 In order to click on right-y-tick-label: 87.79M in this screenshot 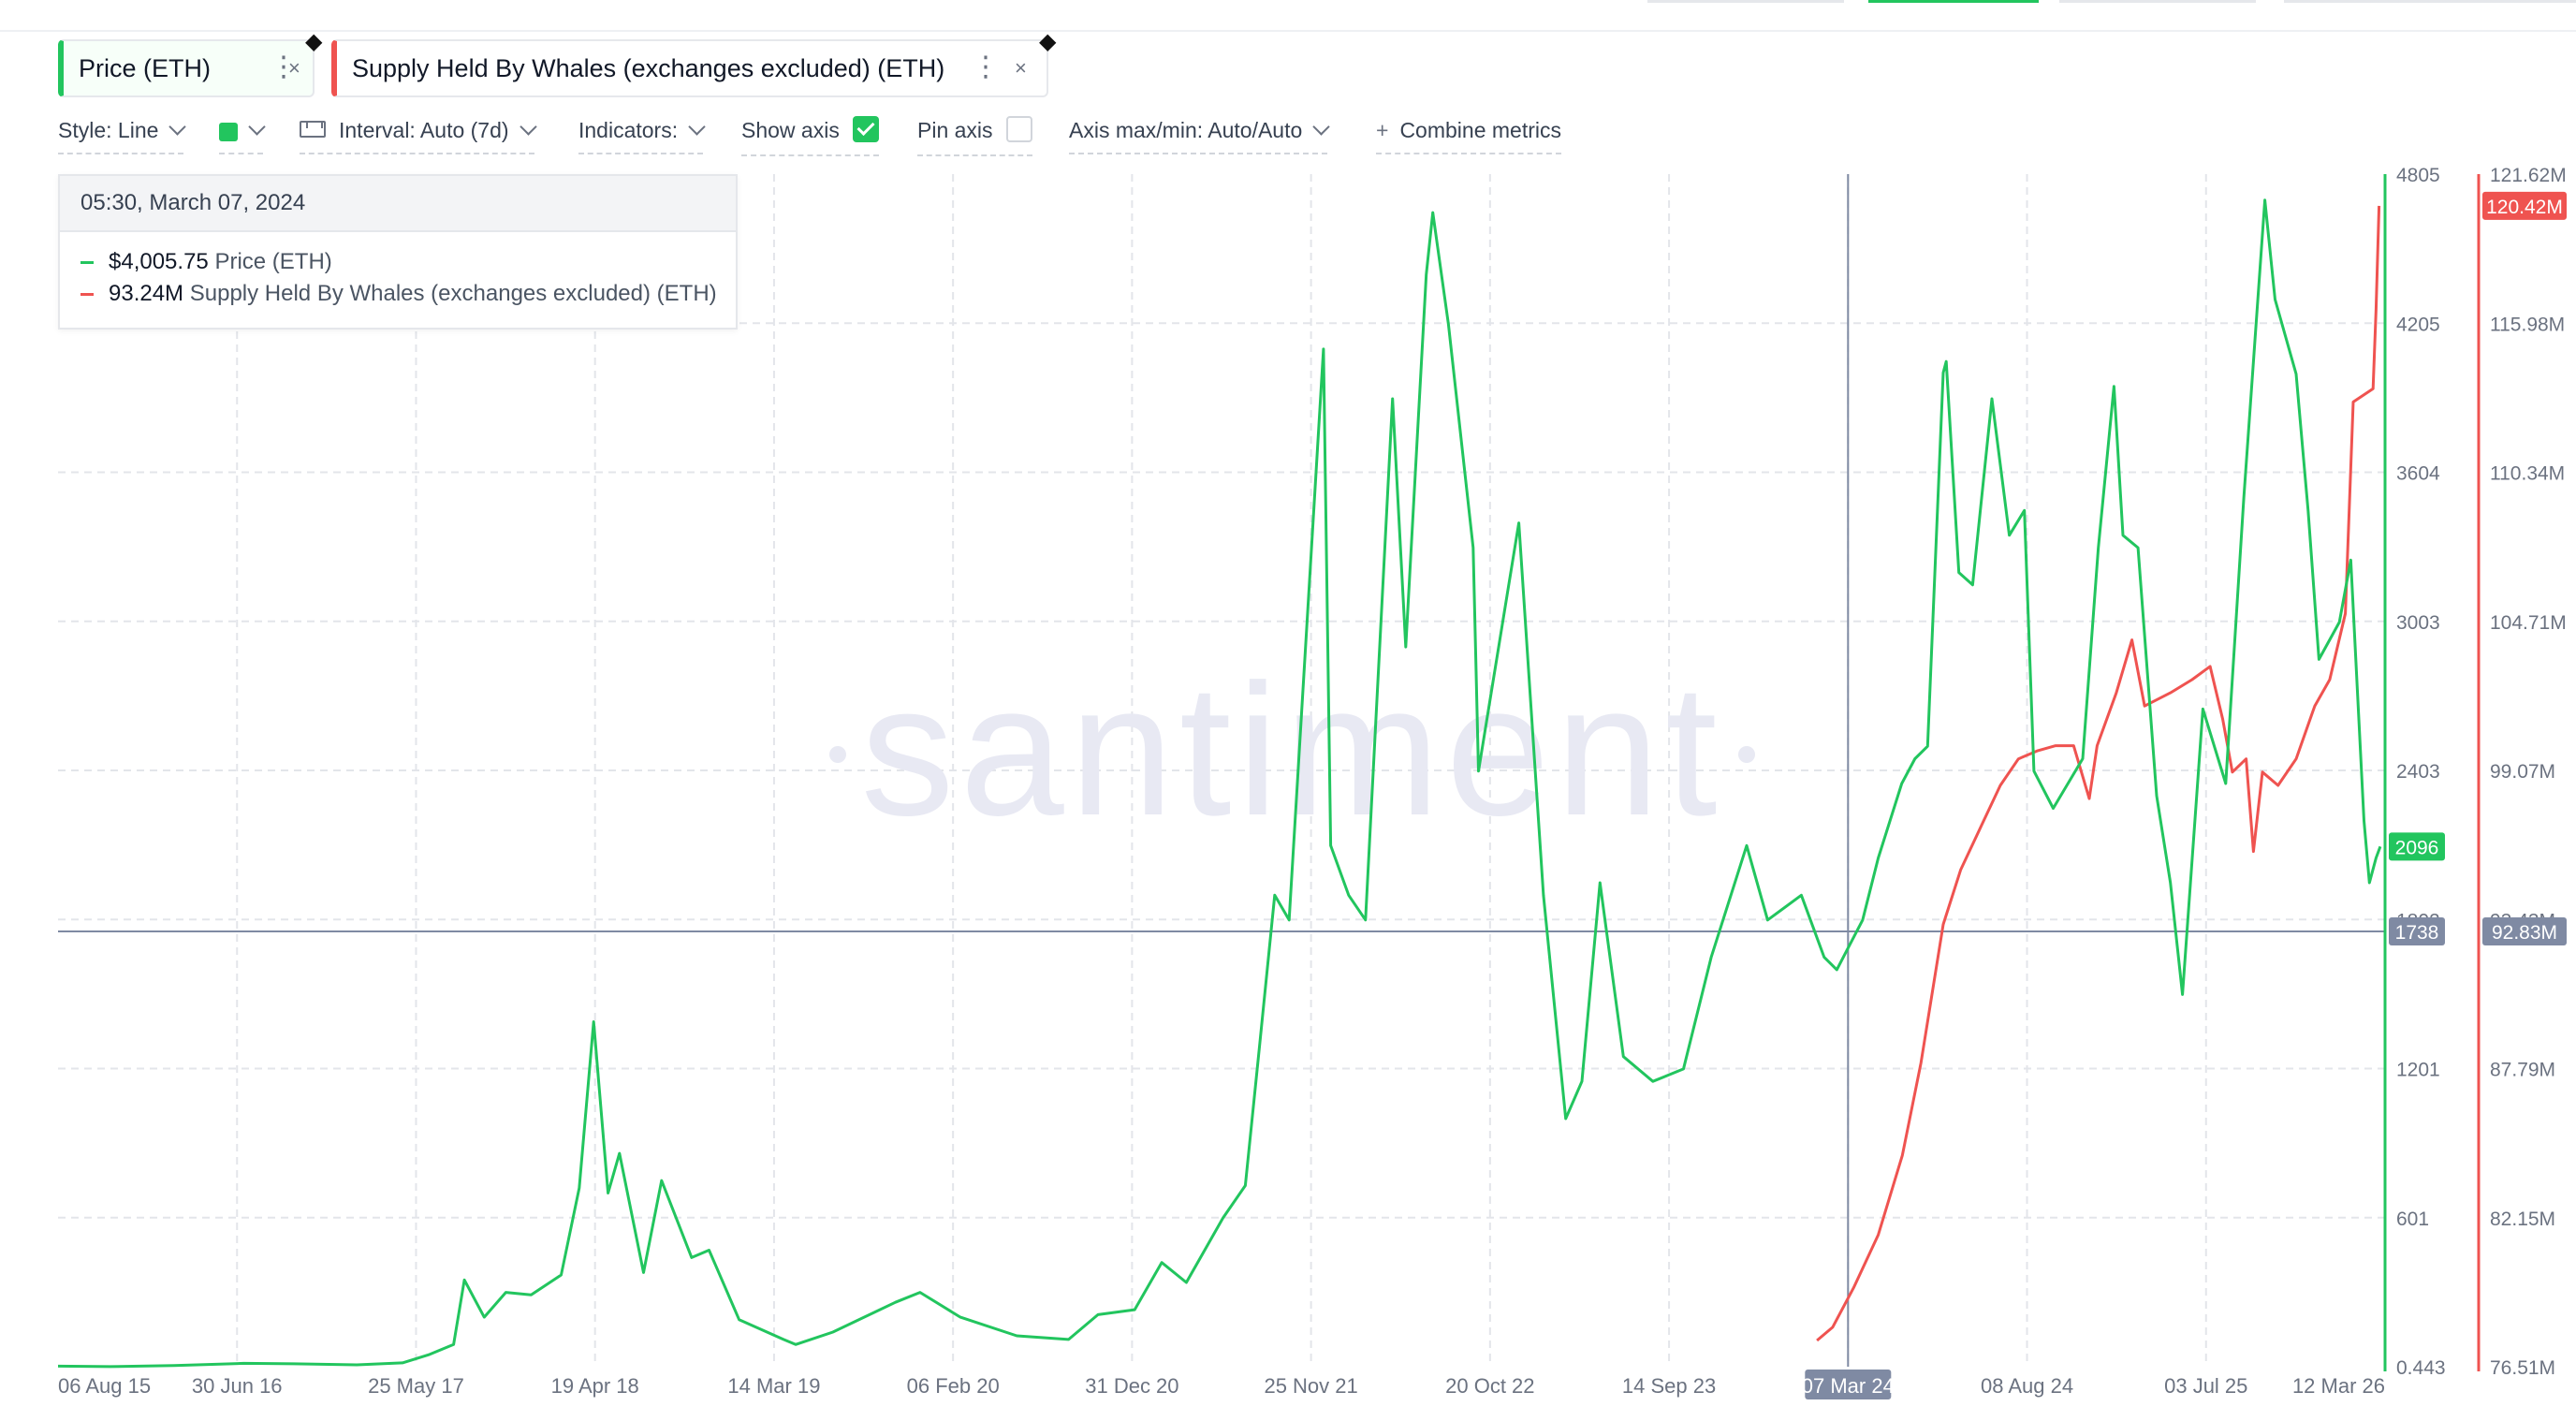, I will do `click(2522, 1071)`.